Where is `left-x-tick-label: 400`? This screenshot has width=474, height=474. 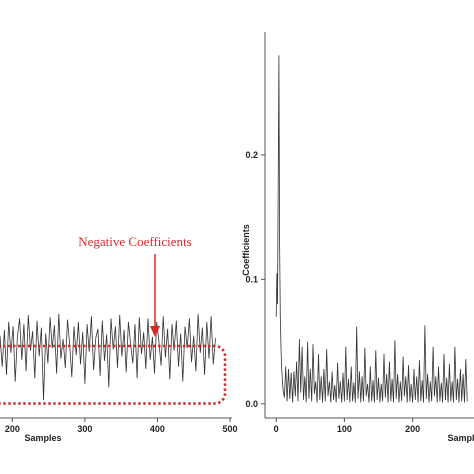
left-x-tick-label: 400 is located at coordinates (157, 429).